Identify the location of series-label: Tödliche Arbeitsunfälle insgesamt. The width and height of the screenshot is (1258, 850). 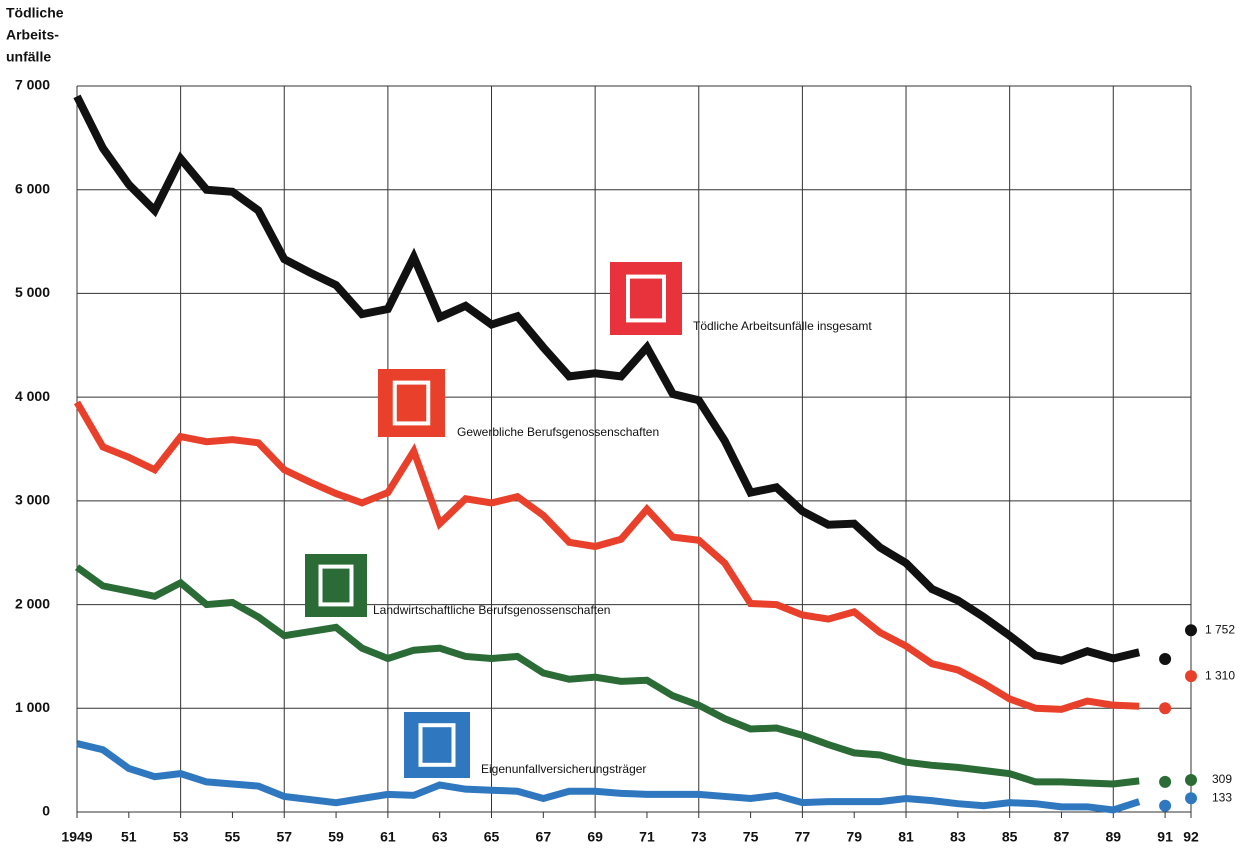
(782, 326).